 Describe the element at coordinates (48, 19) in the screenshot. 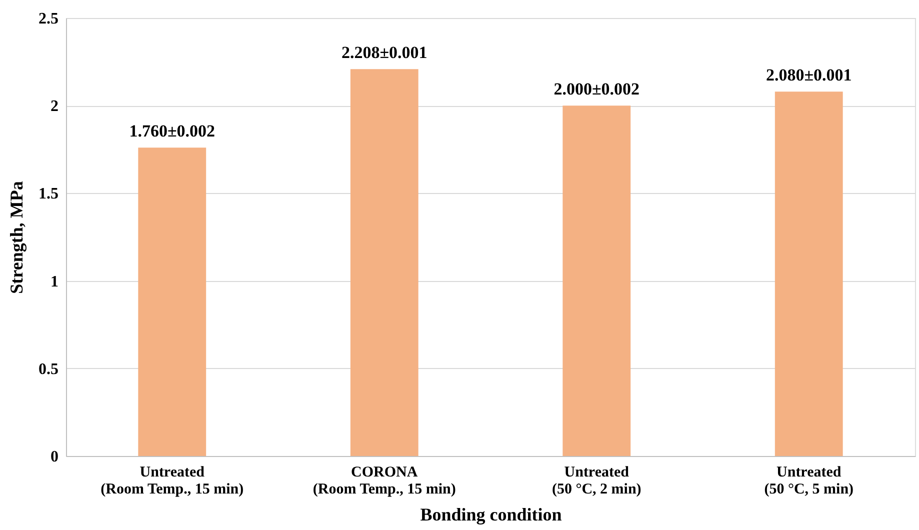

I see `y-tick-label: 2.5` at that location.